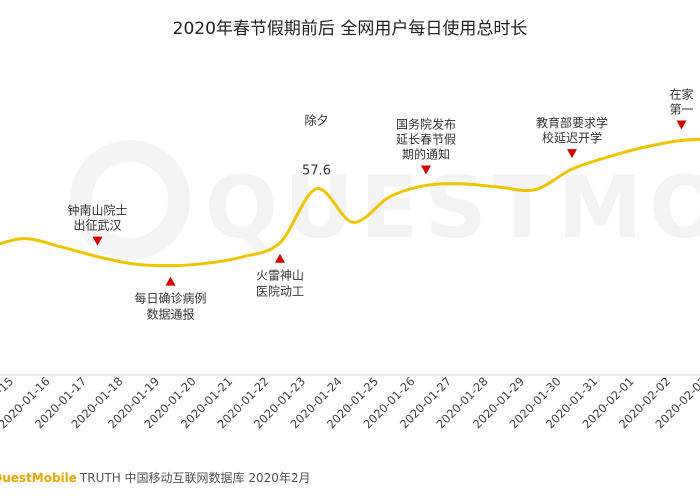  I want to click on annotation-2020-01-23-line-1: 医院动工, so click(280, 292).